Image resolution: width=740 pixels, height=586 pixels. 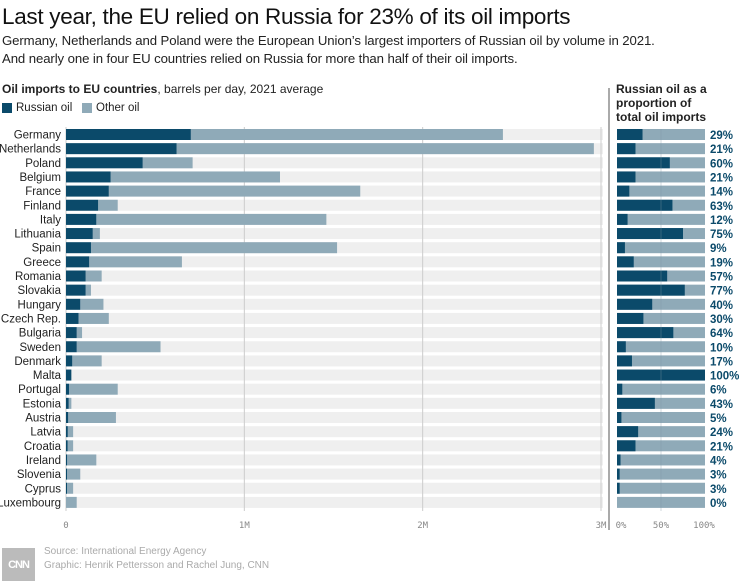 I want to click on country-label: Lithuania, so click(x=37, y=235).